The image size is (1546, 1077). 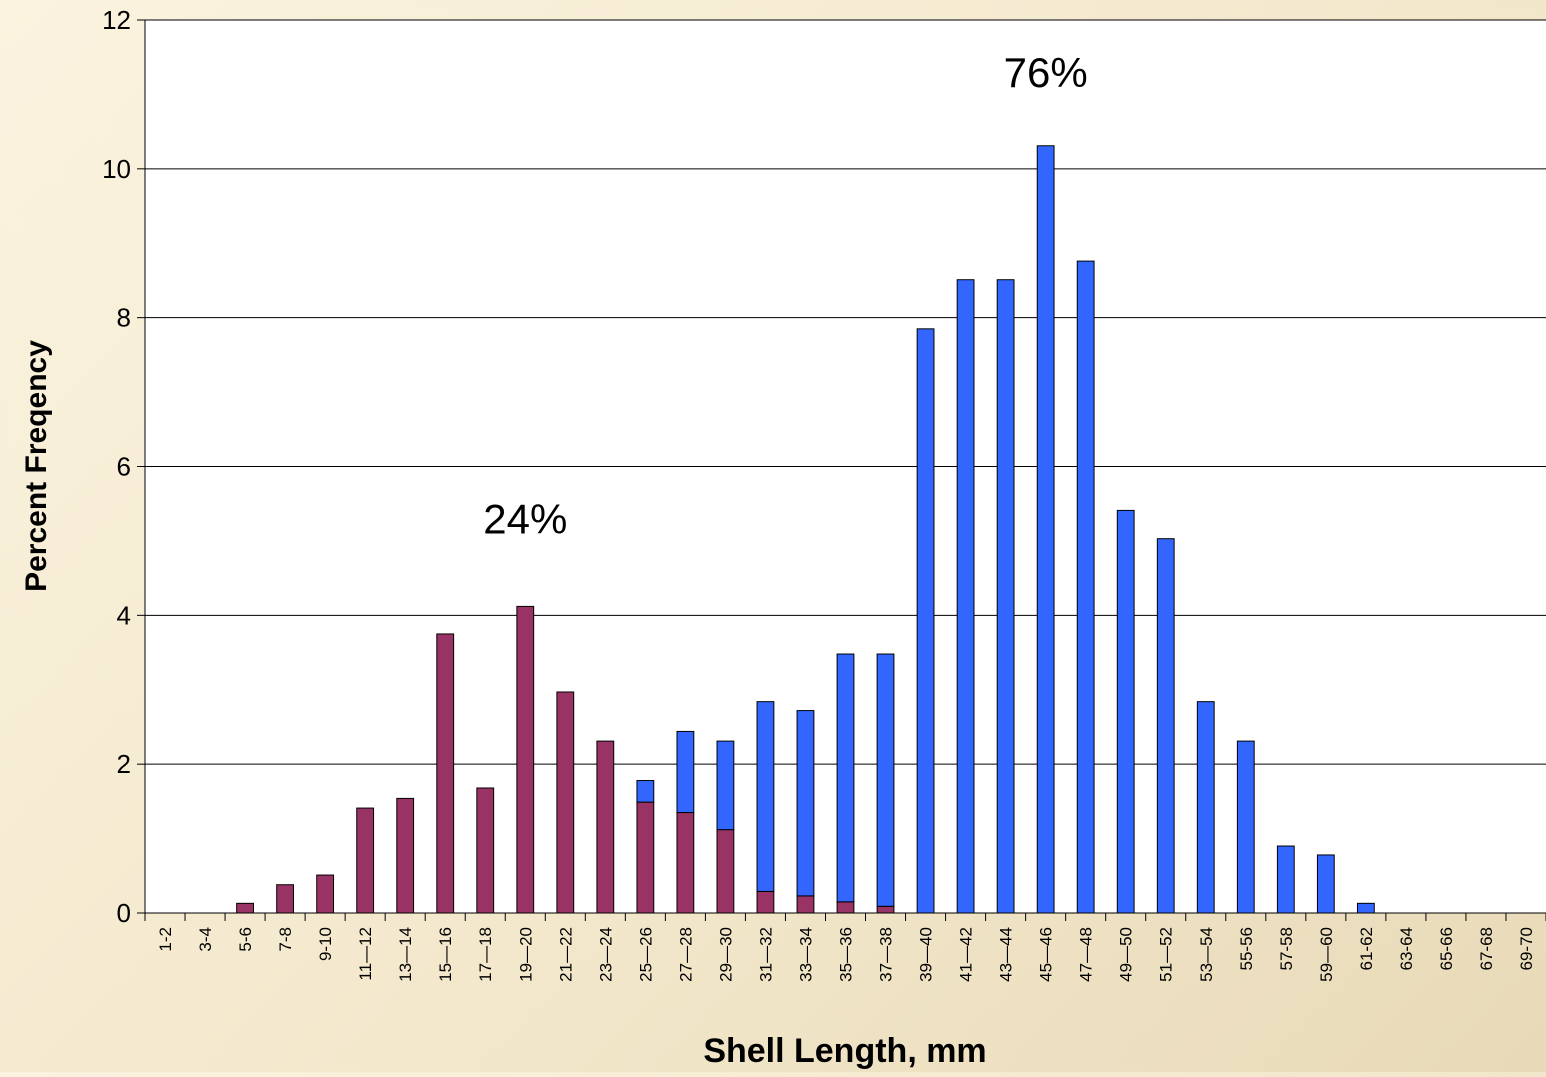 What do you see at coordinates (926, 954) in the screenshot?
I see `x-tick-label: 39—40` at bounding box center [926, 954].